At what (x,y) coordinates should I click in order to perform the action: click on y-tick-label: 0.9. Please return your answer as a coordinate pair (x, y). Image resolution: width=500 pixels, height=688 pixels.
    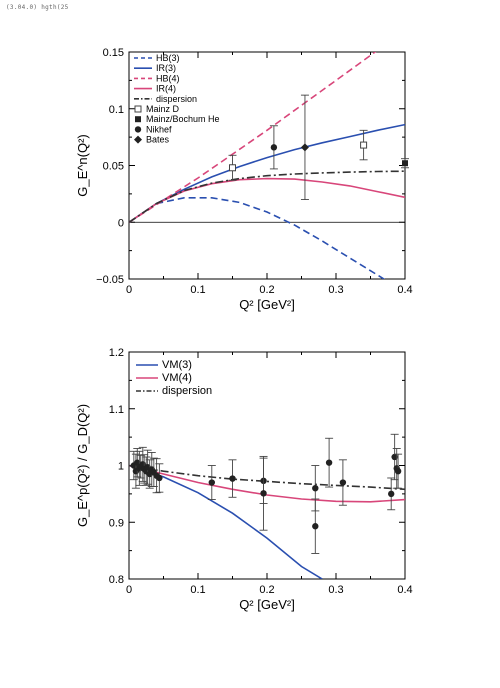
    Looking at the image, I should click on (116, 523).